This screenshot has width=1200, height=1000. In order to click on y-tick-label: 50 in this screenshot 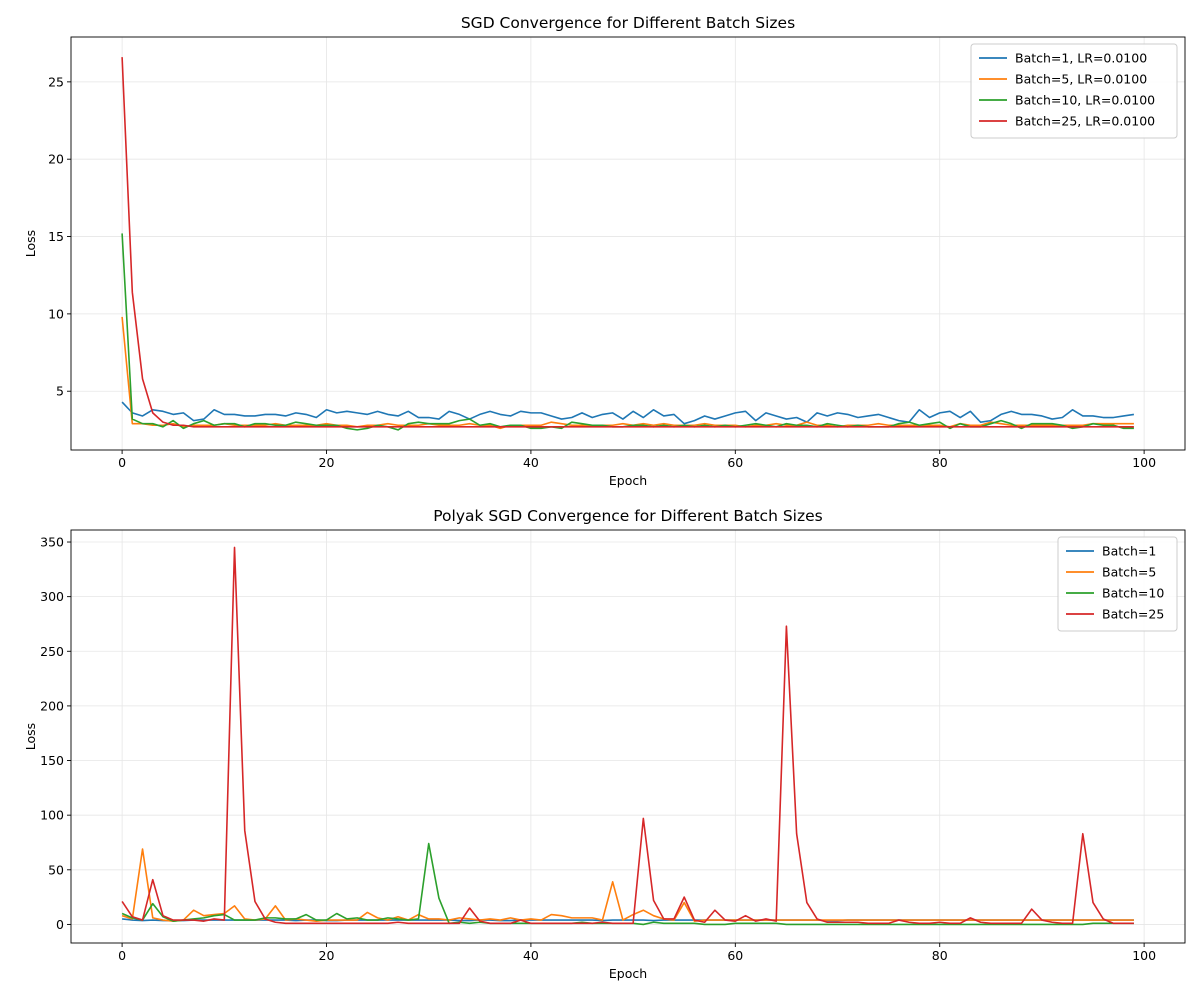, I will do `click(56, 869)`.